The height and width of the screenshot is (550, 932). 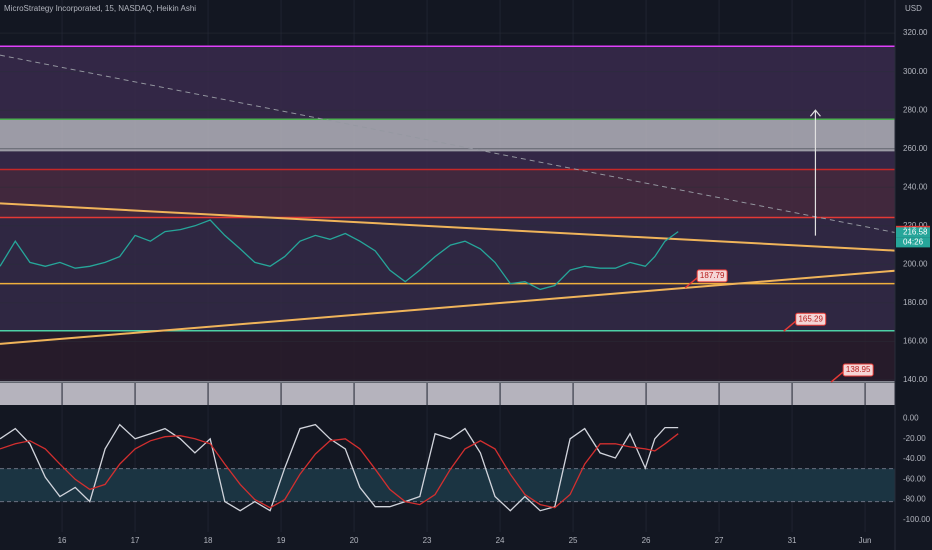 I want to click on y-tick-label: 320.00, so click(x=915, y=32).